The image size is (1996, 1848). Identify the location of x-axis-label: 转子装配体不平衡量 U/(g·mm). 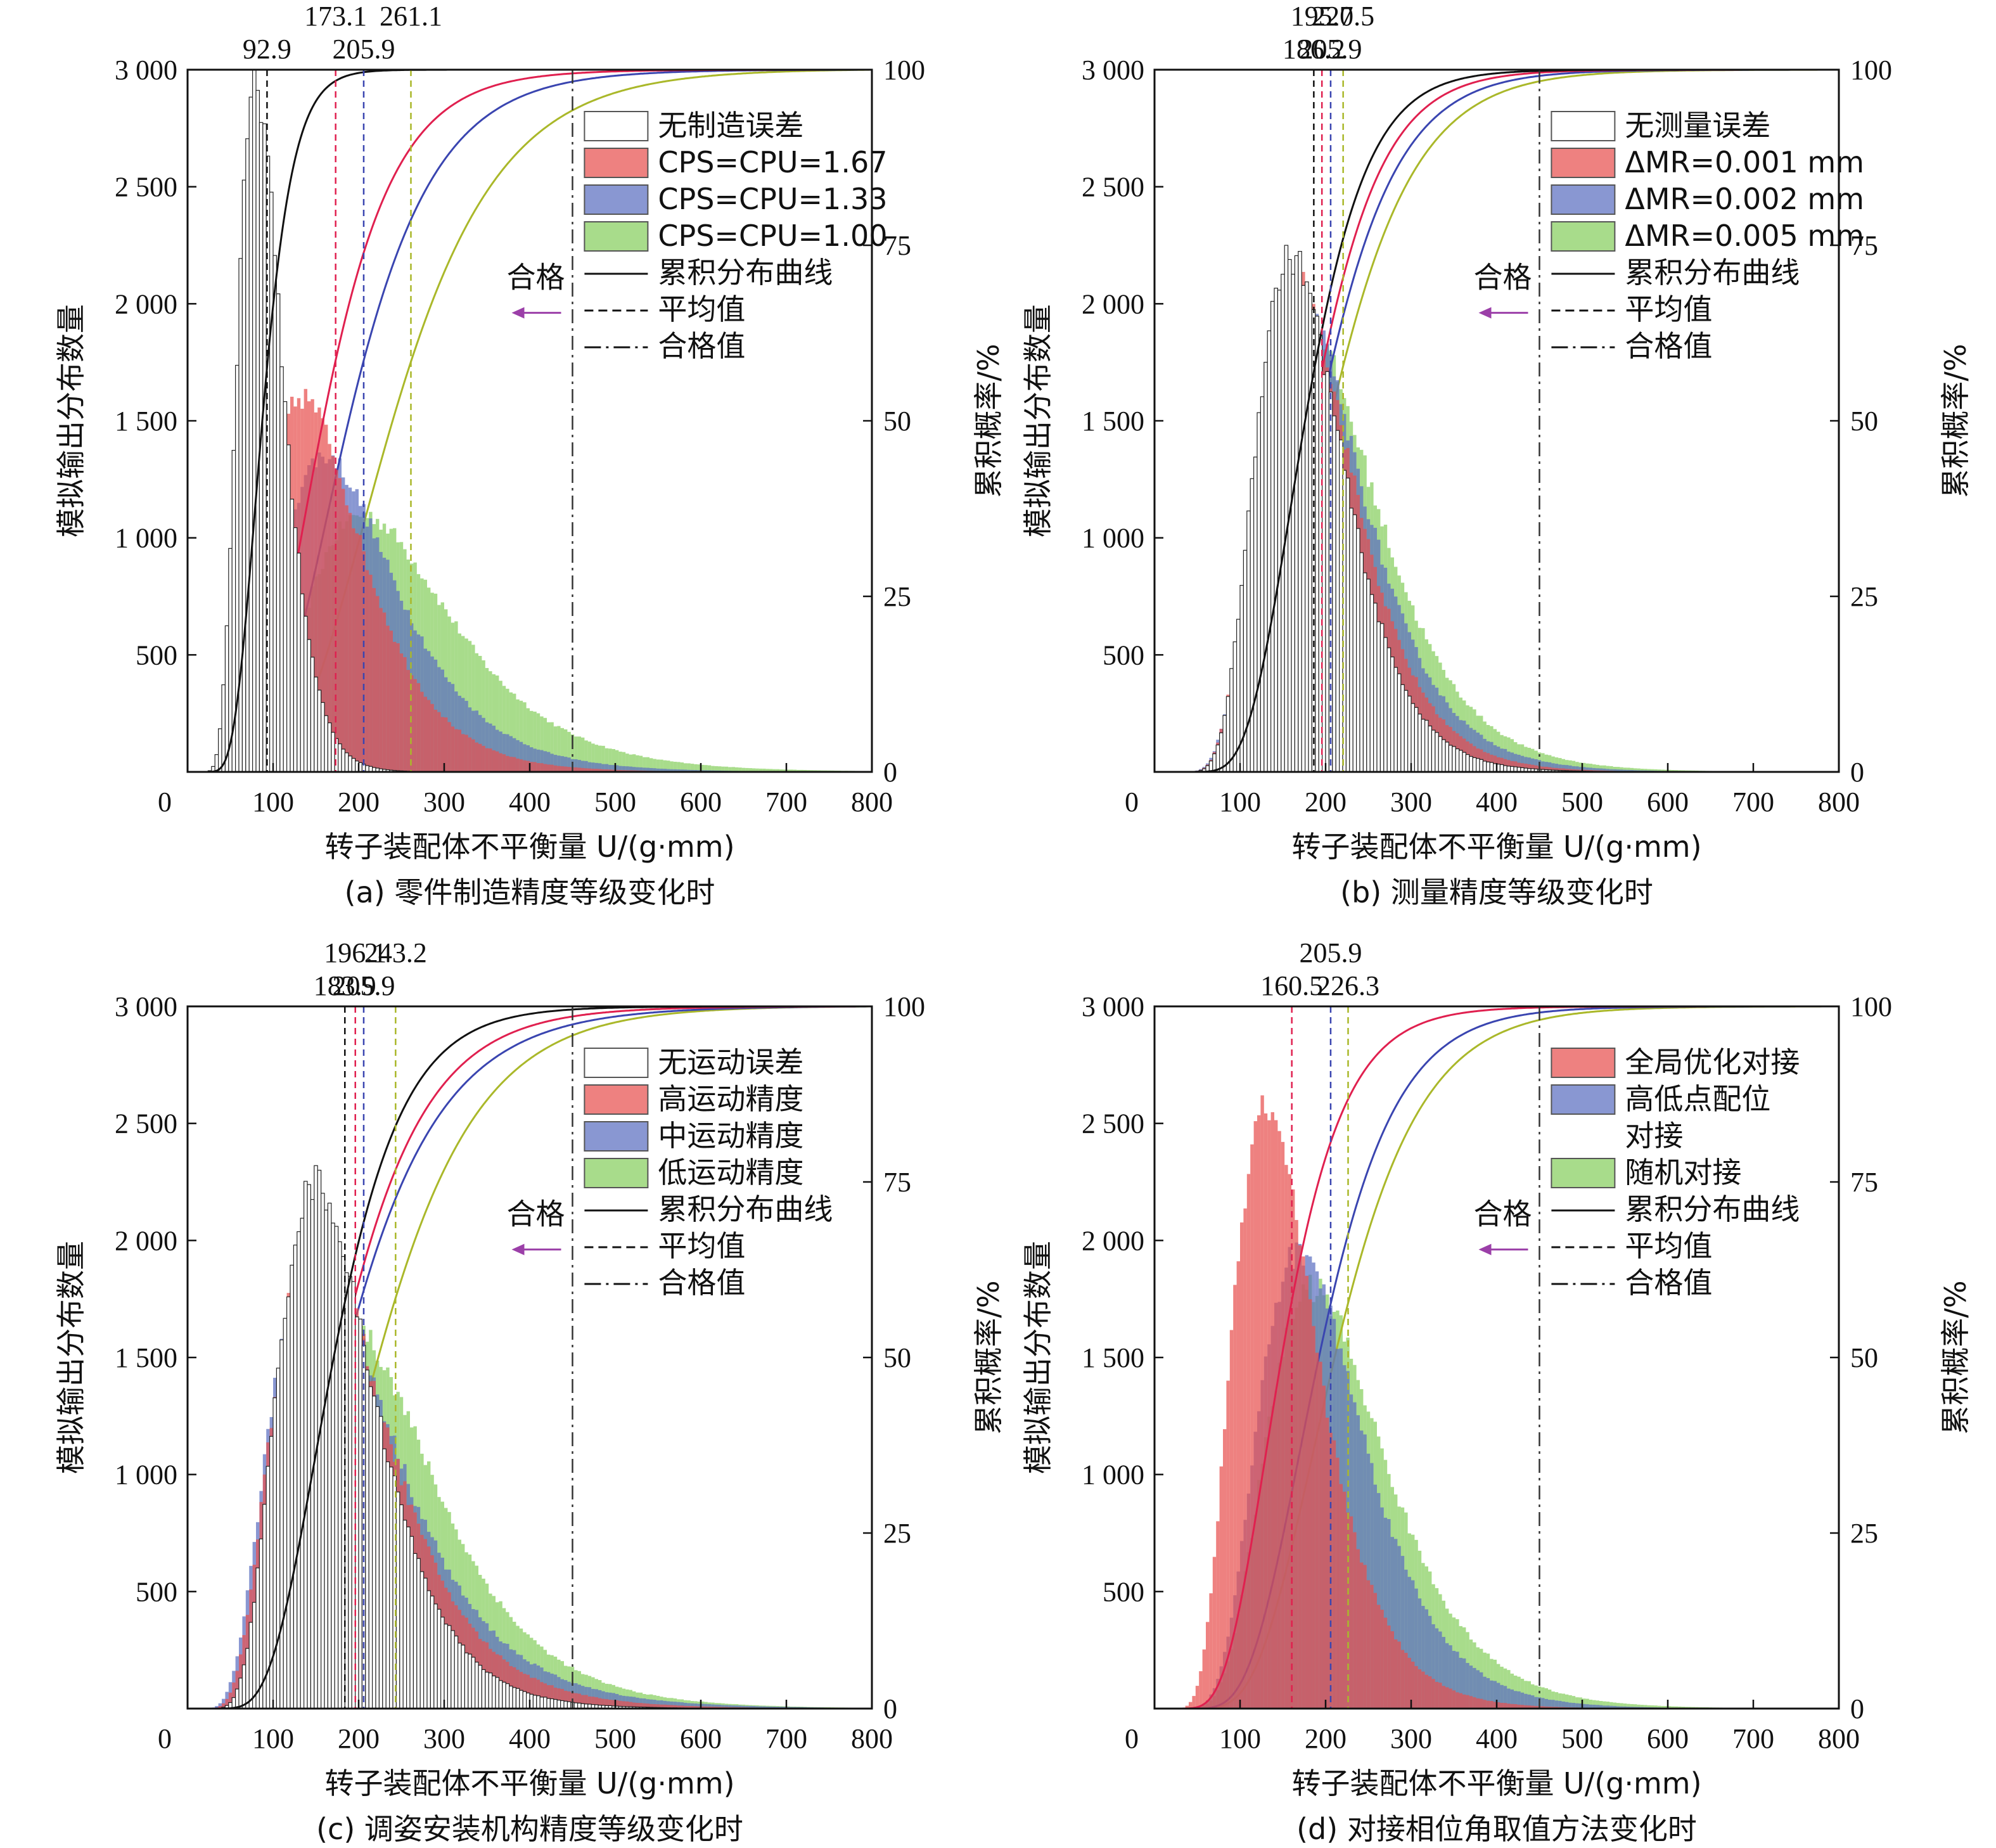
(529, 847).